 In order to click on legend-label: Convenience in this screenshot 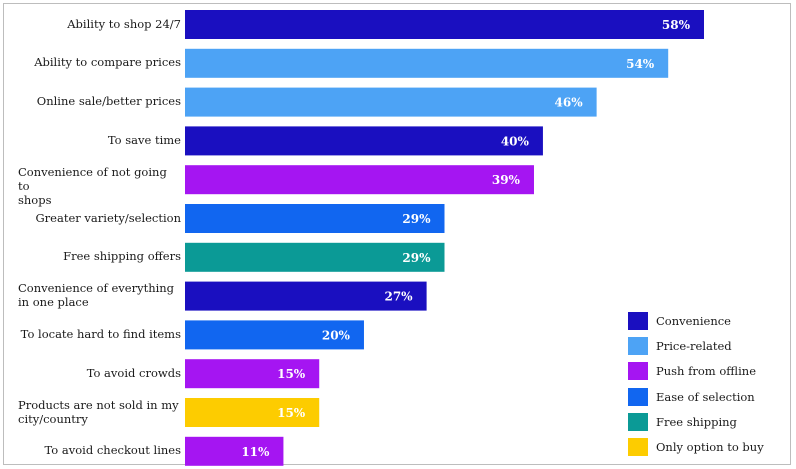, I will do `click(693, 321)`.